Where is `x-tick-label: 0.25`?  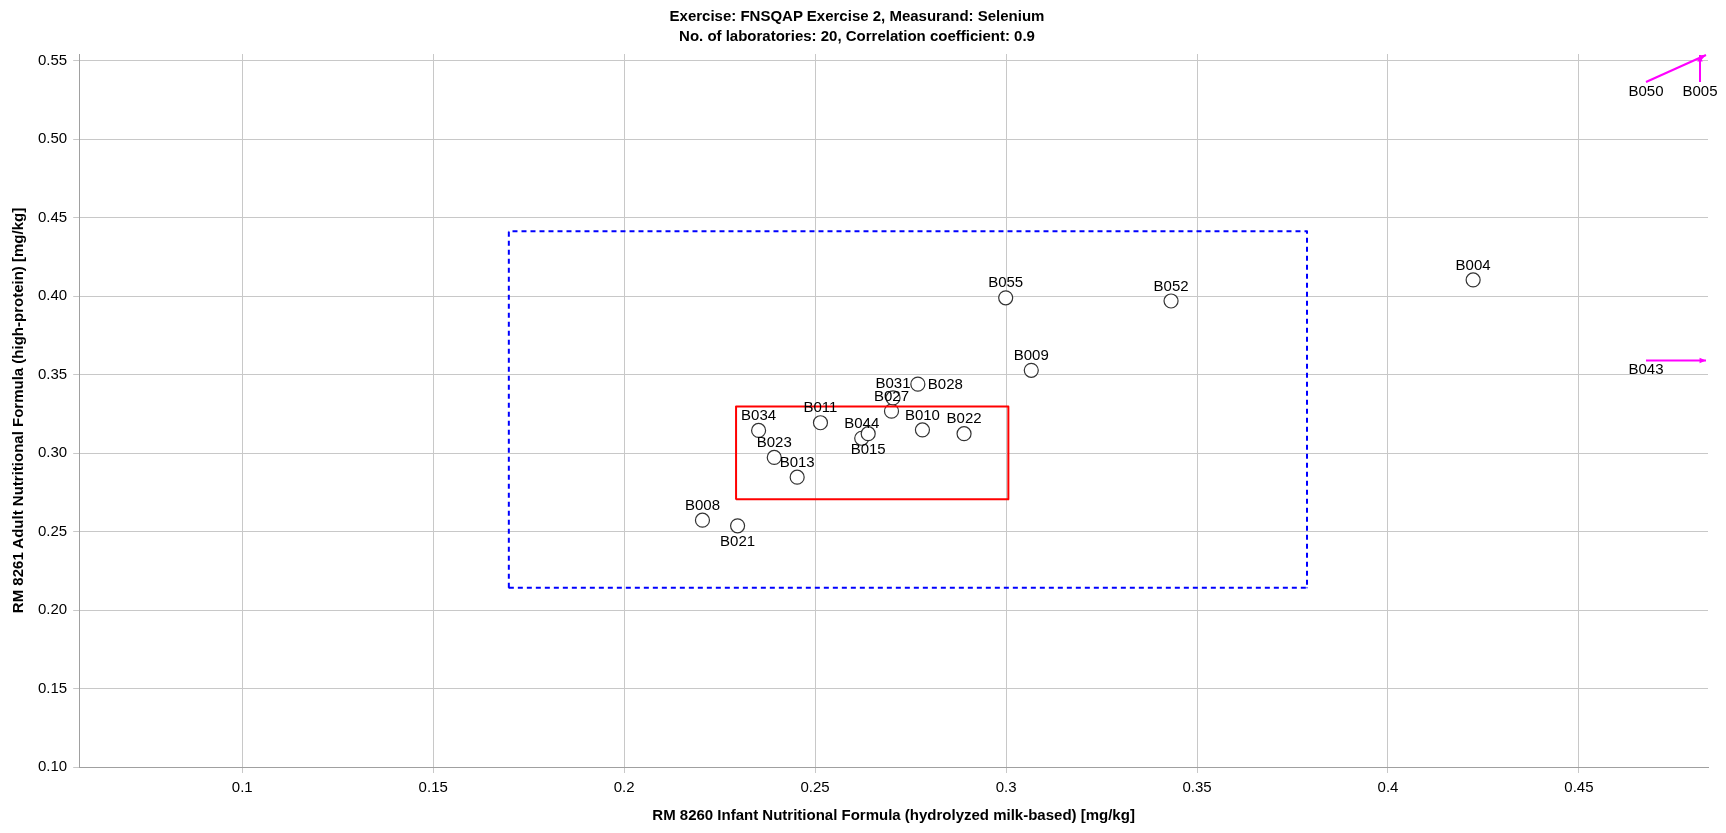
x-tick-label: 0.25 is located at coordinates (815, 787).